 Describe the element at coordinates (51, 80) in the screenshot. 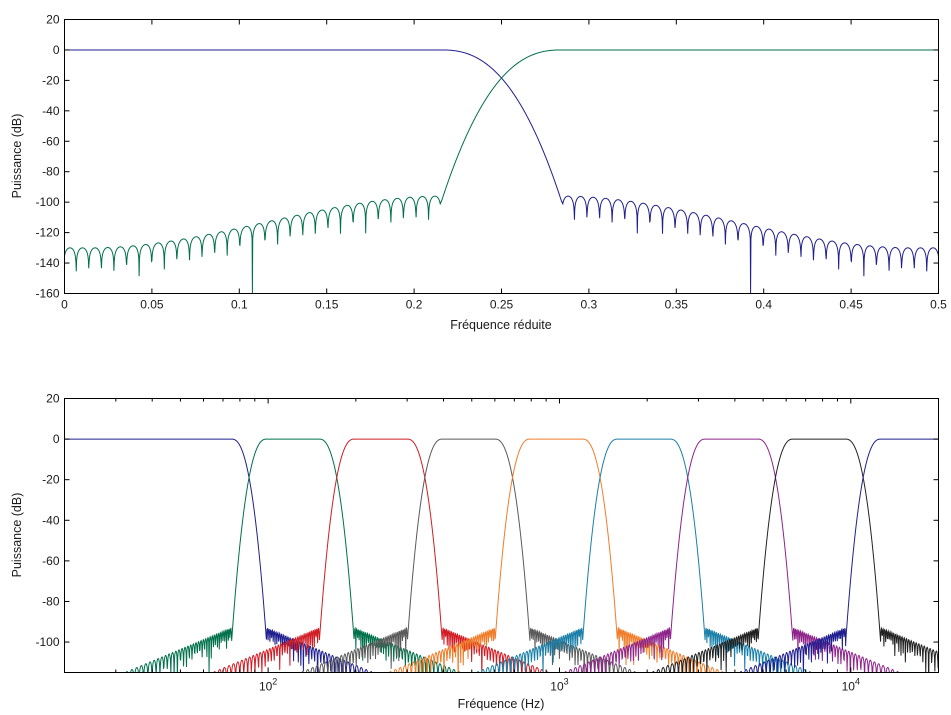

I see `top-y-tick-label: -20` at that location.